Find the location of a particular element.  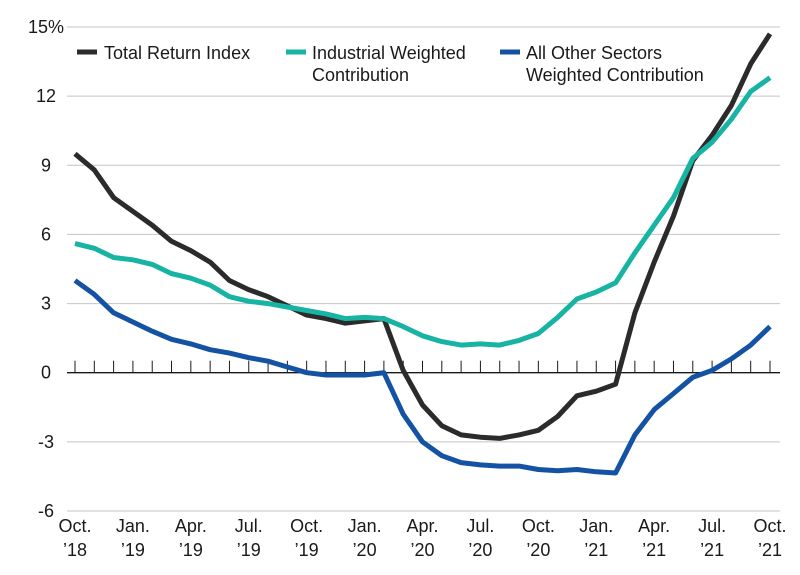

y-tick-label: 6 is located at coordinates (46, 234).